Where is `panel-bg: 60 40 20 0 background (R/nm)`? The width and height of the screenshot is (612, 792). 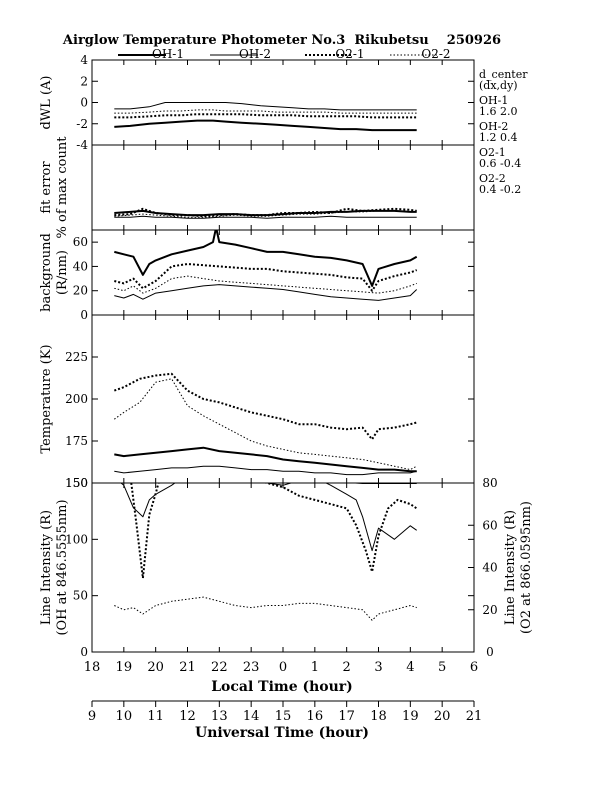
panel-bg: 60 40 20 0 background (R/nm) is located at coordinates (257, 275).